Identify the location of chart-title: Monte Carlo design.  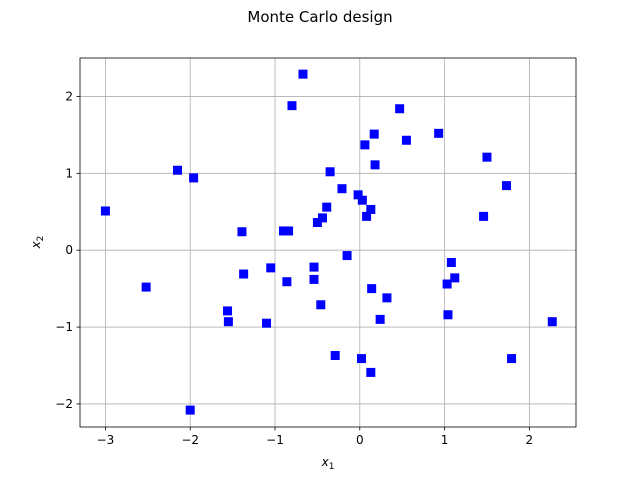
(320, 17).